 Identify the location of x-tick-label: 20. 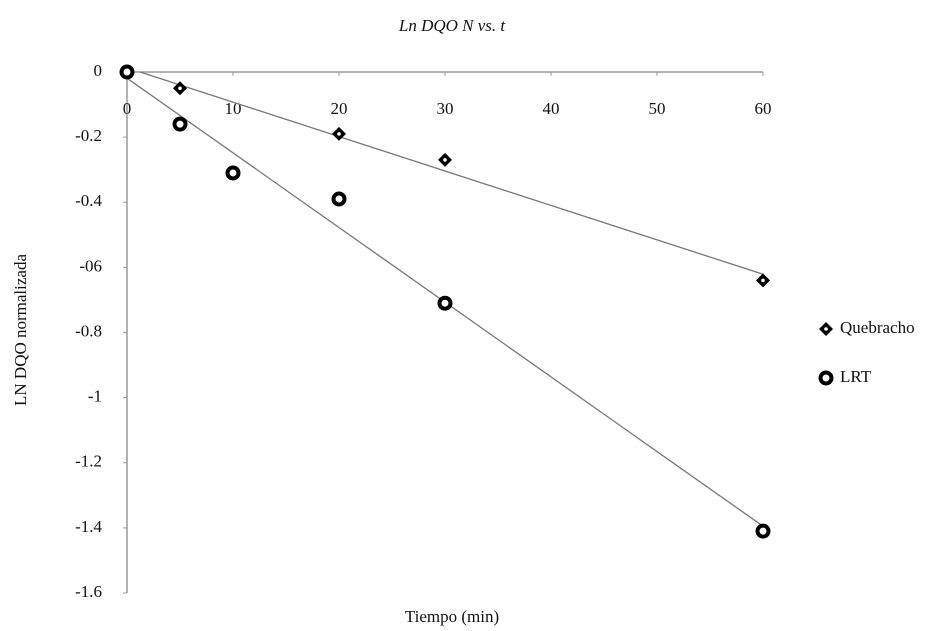
(339, 108).